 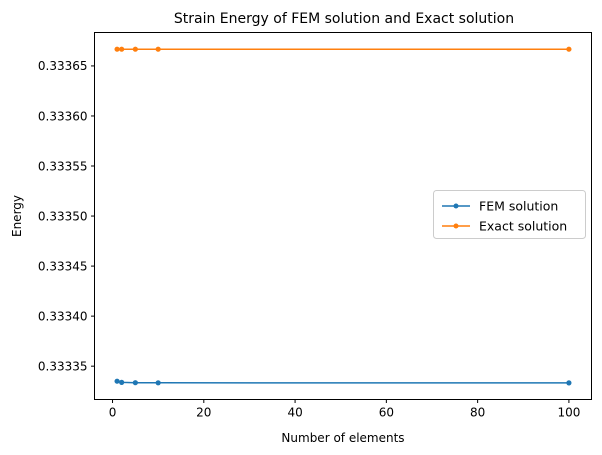 I want to click on legend-marker-exact, so click(x=456, y=226).